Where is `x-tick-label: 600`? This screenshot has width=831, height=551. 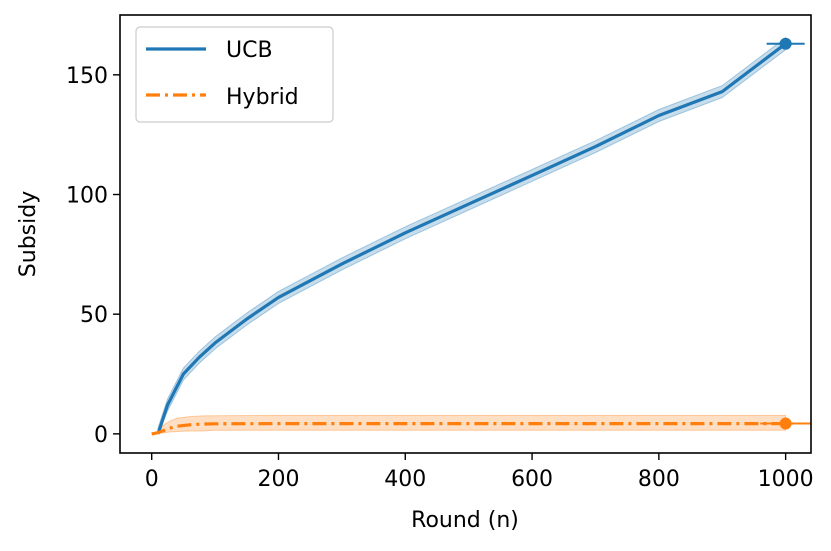 x-tick-label: 600 is located at coordinates (532, 479).